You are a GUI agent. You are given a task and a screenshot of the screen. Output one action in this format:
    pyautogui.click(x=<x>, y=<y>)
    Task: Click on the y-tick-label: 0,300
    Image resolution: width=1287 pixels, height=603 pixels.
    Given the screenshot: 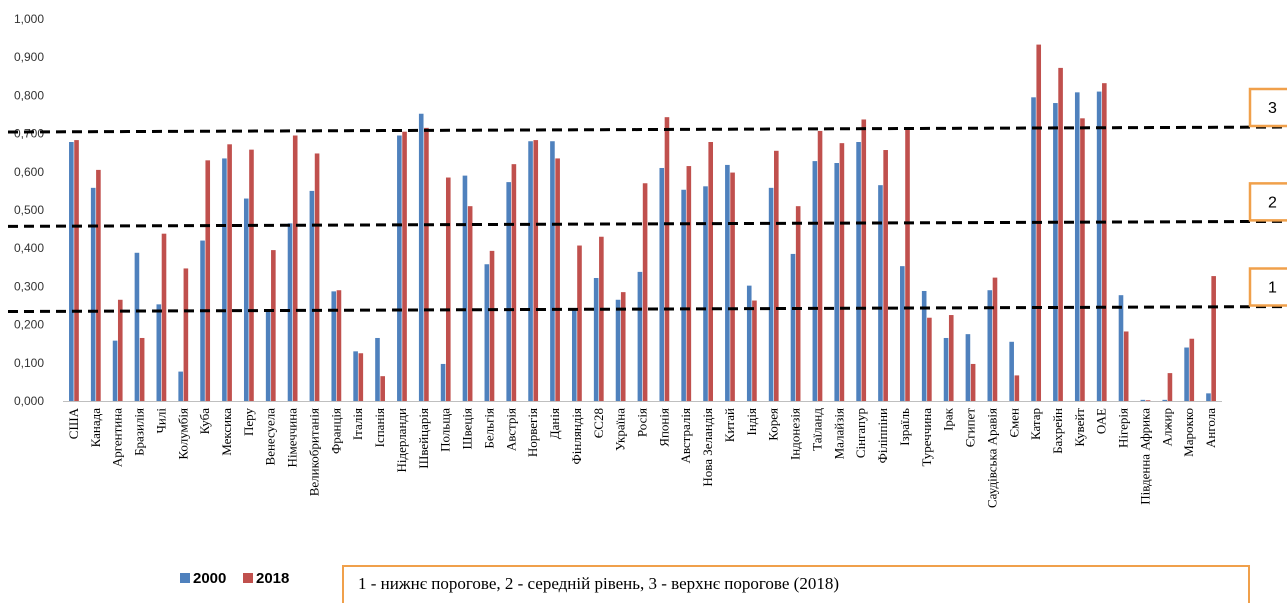 What is the action you would take?
    pyautogui.click(x=29, y=286)
    